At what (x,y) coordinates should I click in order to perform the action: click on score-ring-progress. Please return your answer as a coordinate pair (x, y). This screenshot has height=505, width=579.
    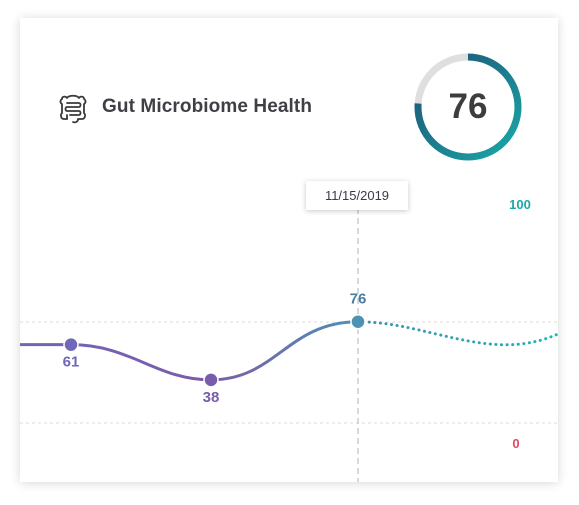
    Looking at the image, I should click on (468, 107).